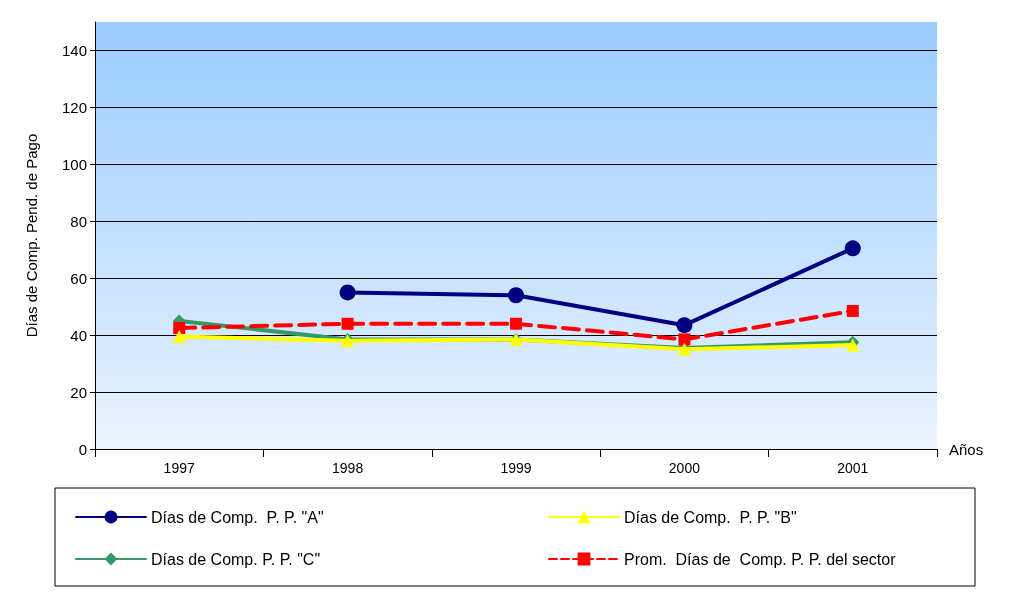  What do you see at coordinates (74, 164) in the screenshot?
I see `y-tick-label: 100` at bounding box center [74, 164].